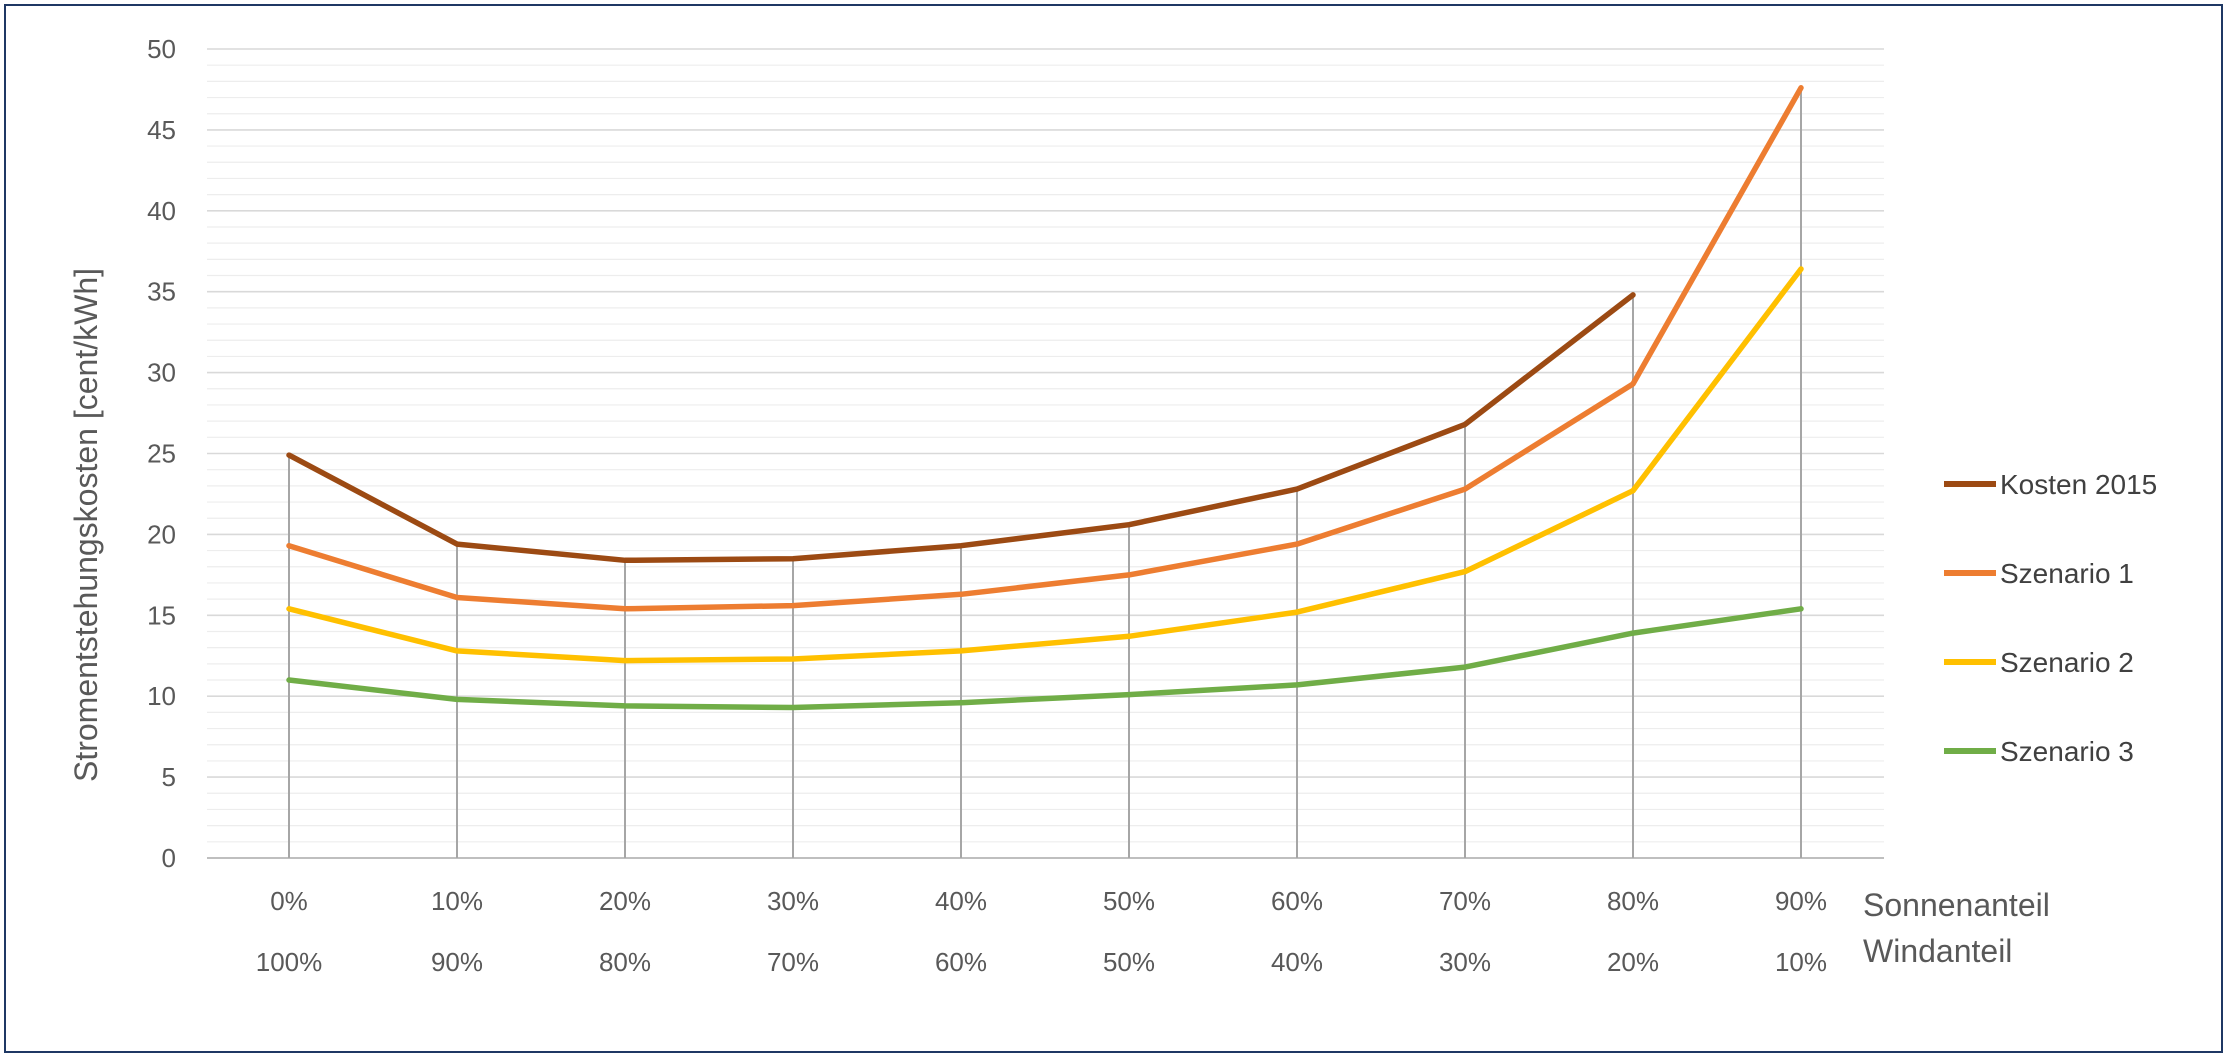  What do you see at coordinates (1801, 962) in the screenshot?
I see `x-secondary-tick-label: 10%` at bounding box center [1801, 962].